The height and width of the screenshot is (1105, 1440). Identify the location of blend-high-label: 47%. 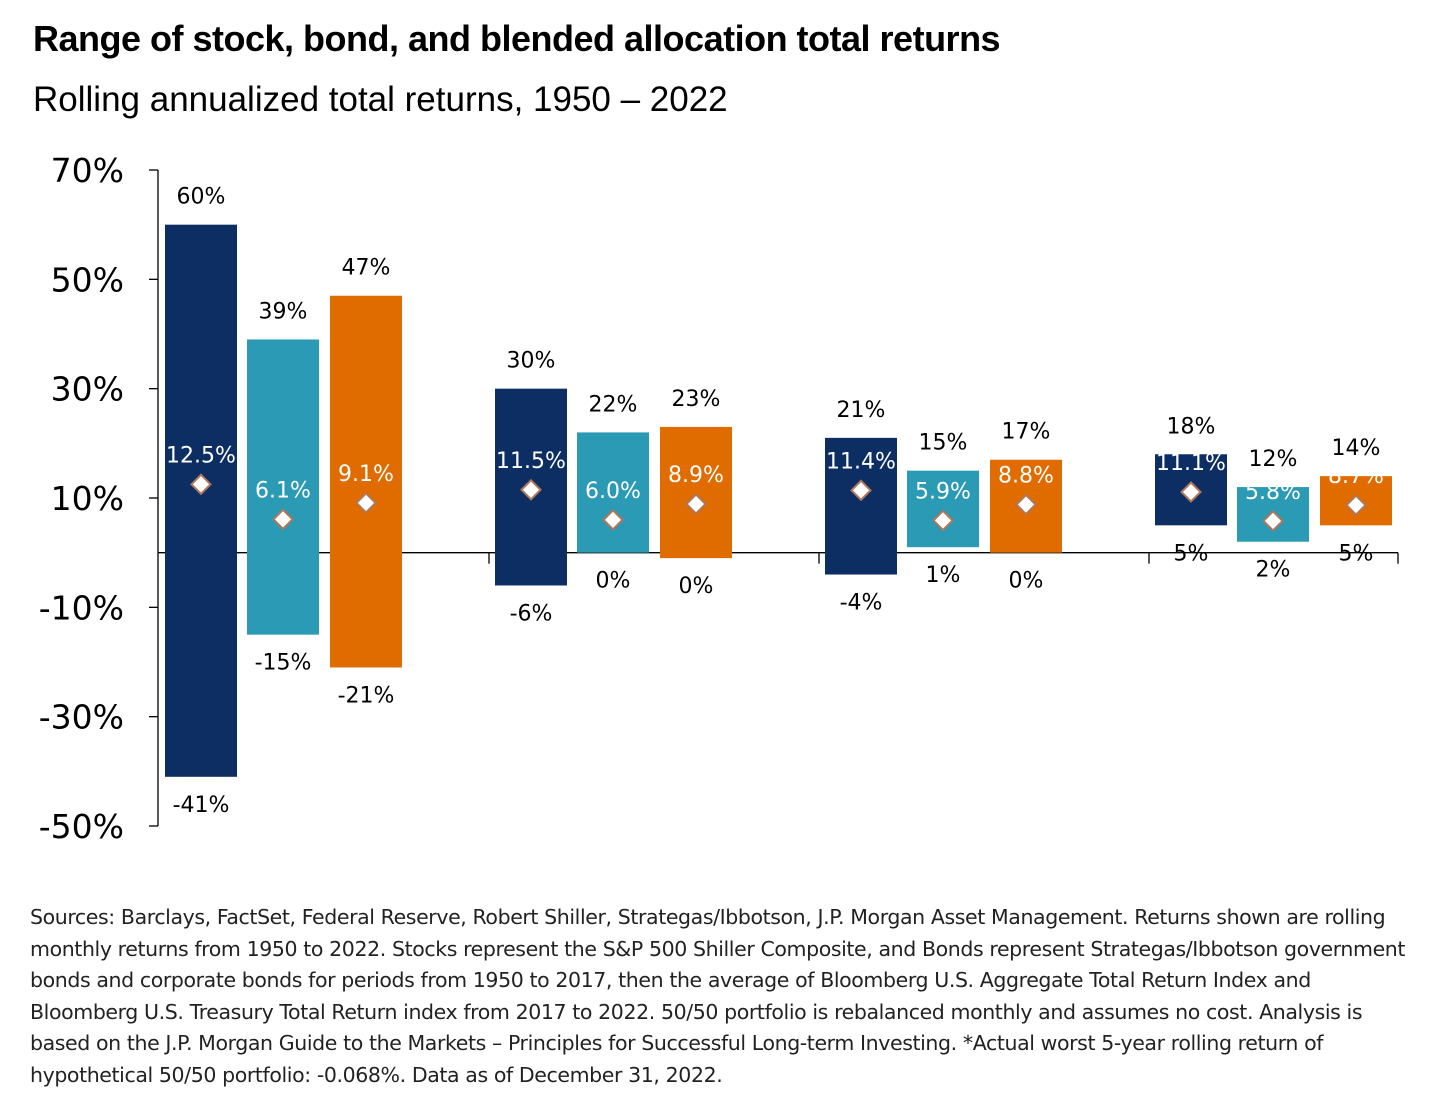
(366, 268).